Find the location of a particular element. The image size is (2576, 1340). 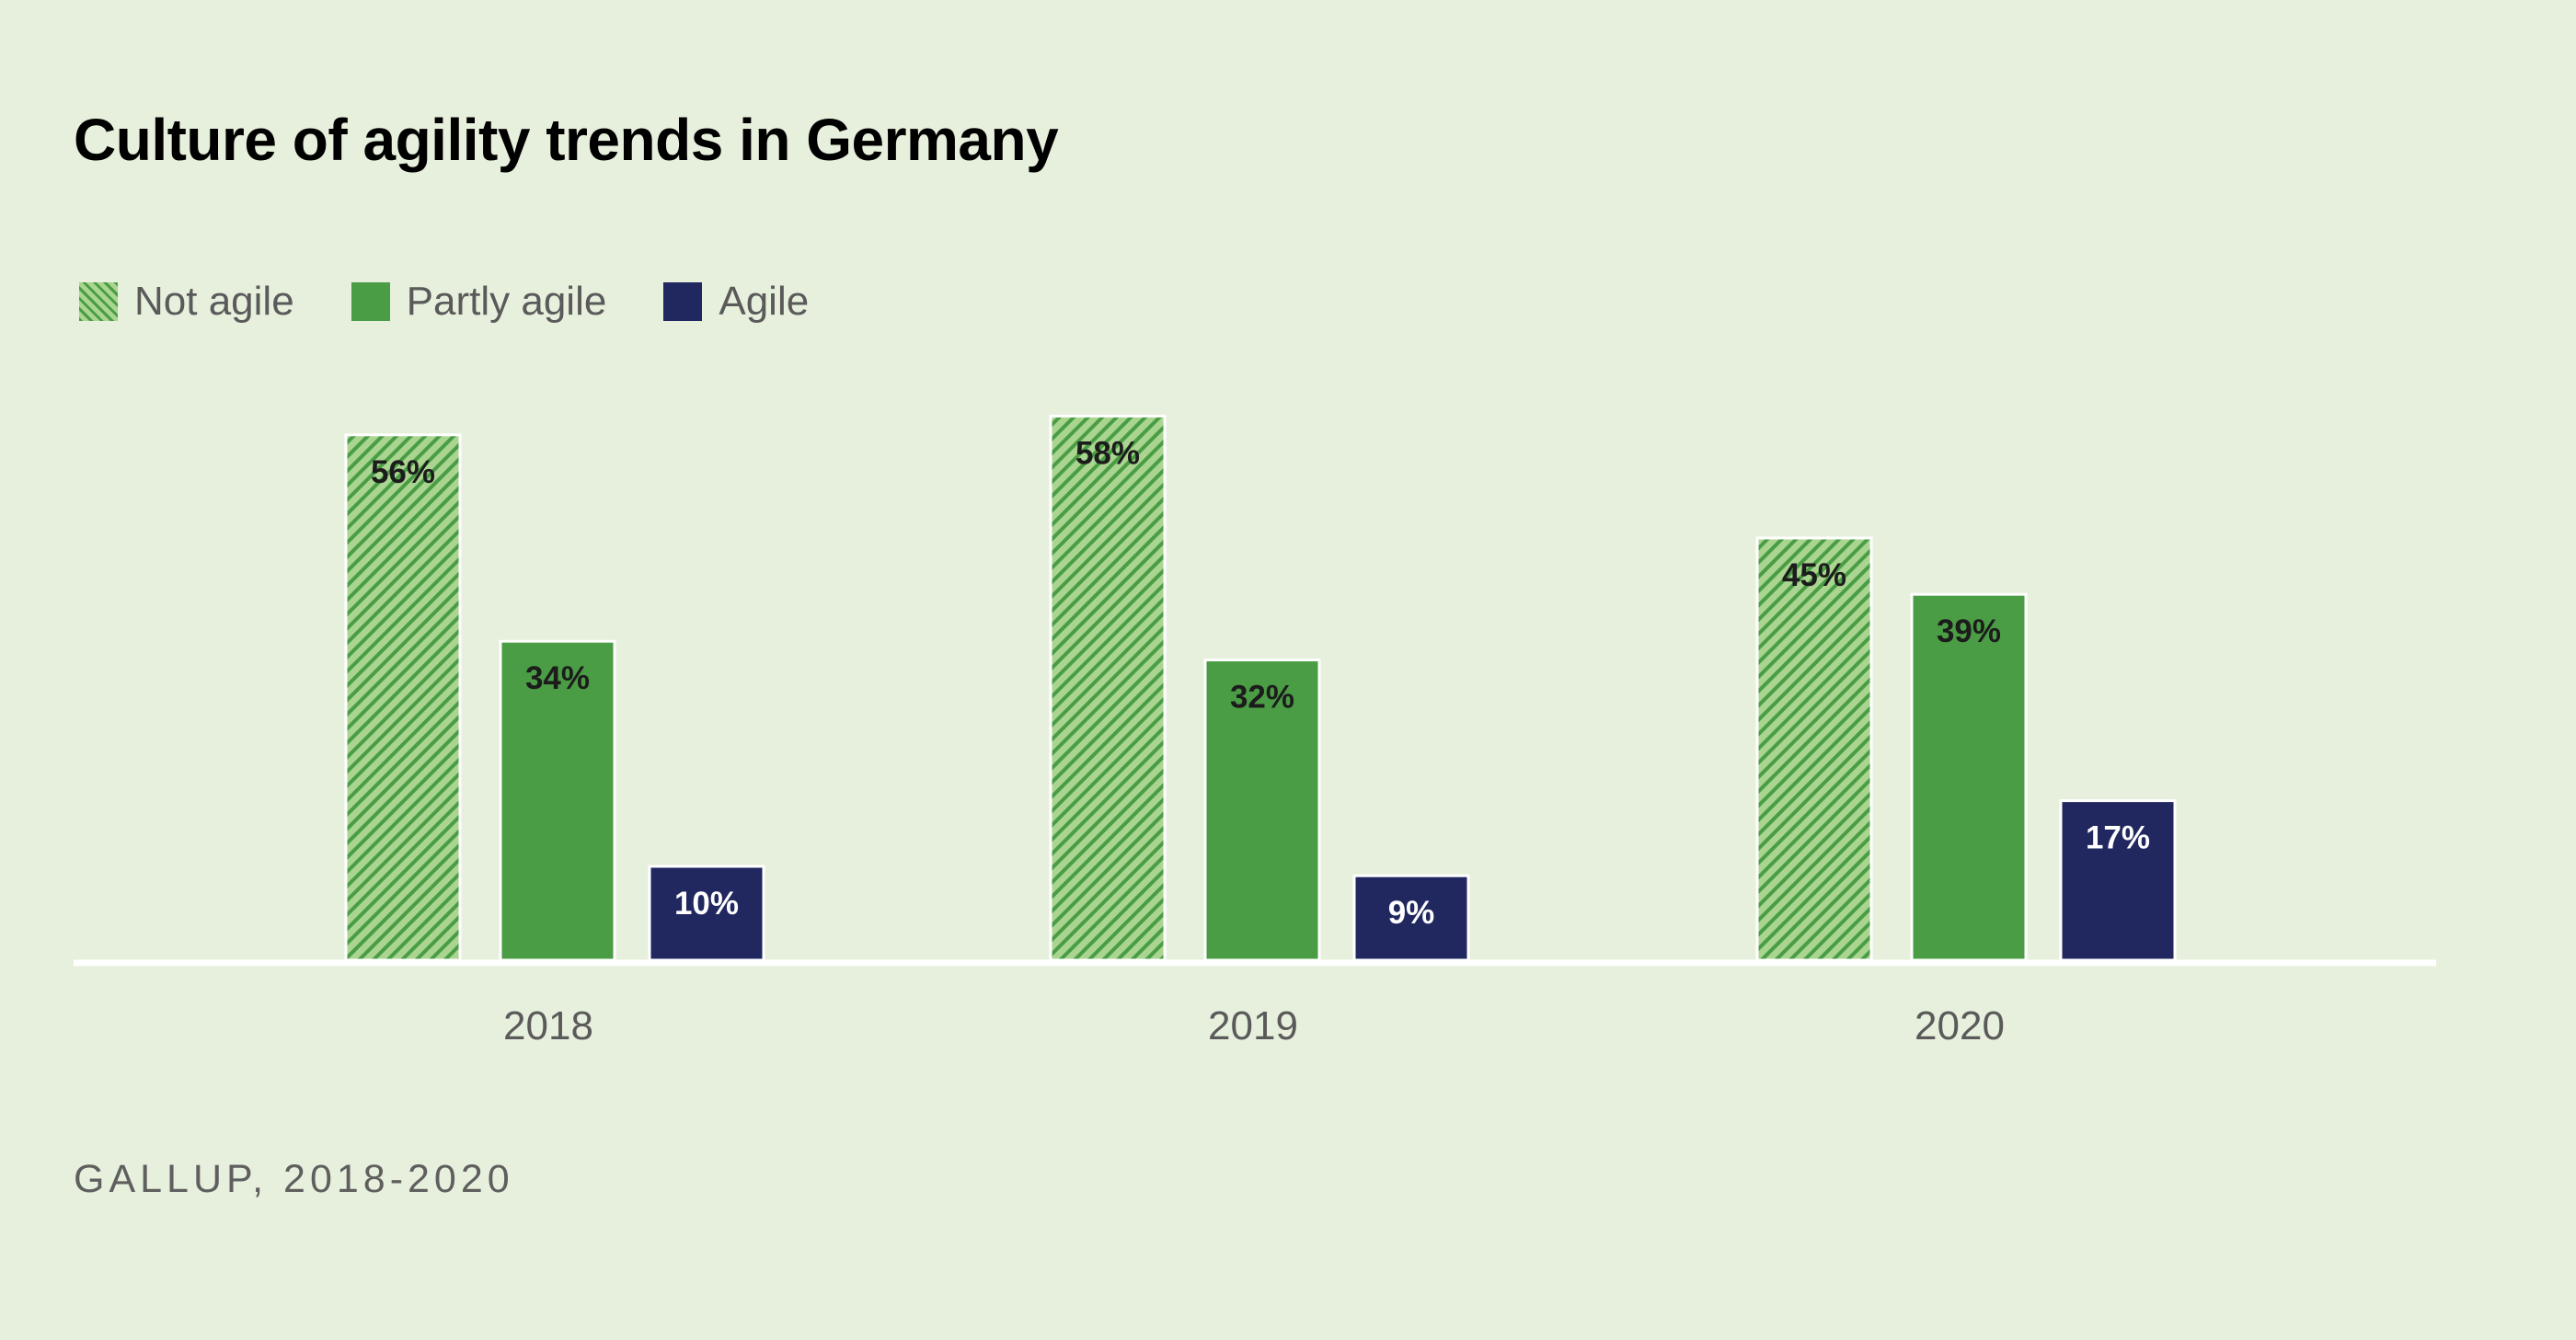

x-tick-label-2019: 2019 is located at coordinates (1253, 1025).